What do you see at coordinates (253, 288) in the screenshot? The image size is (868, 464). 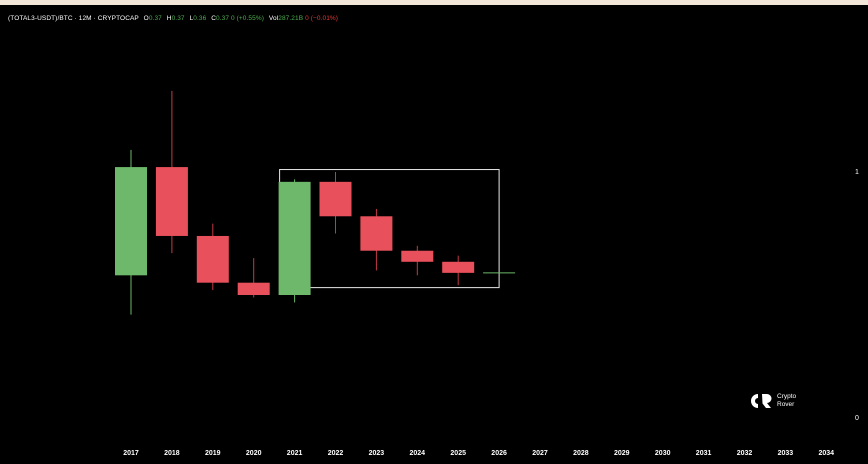 I see `candle-2020-body` at bounding box center [253, 288].